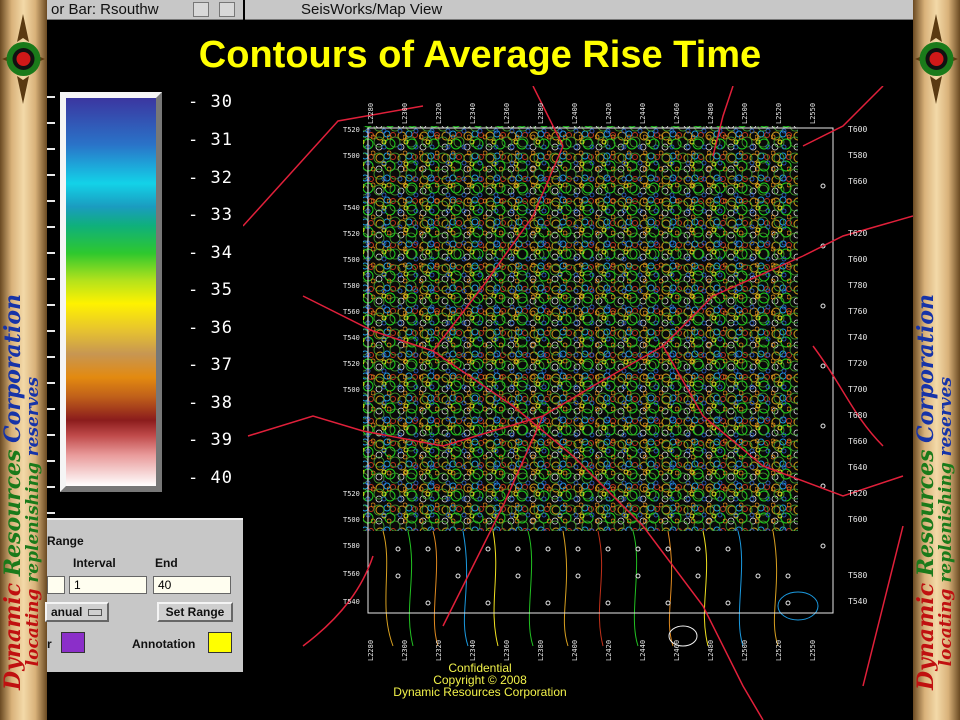  What do you see at coordinates (857, 285) in the screenshot?
I see `trace-label: T780` at bounding box center [857, 285].